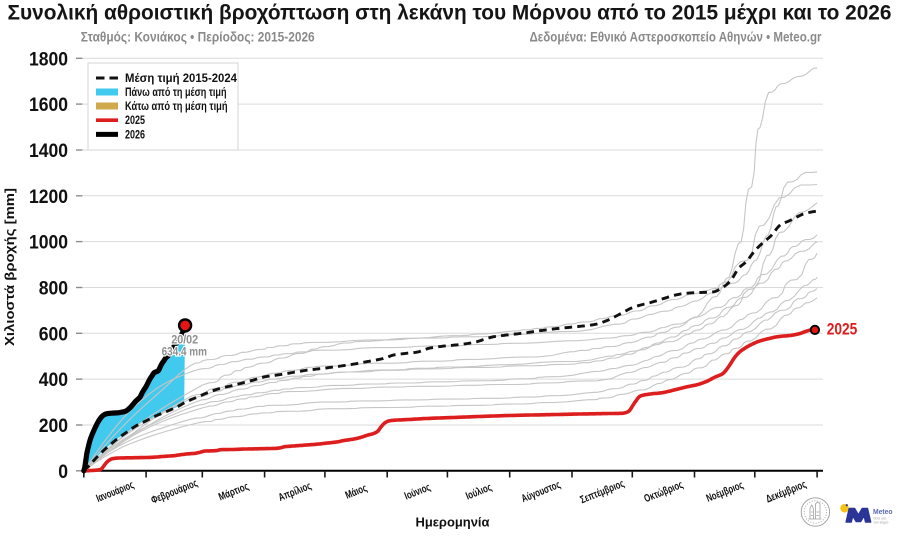 The image size is (900, 536). I want to click on svg-text: 400, so click(53, 380).